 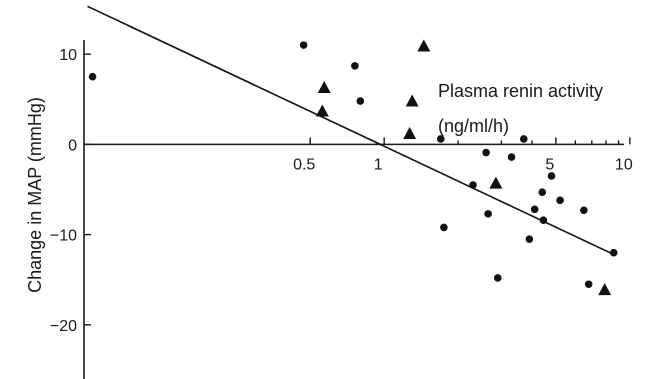 I want to click on y-axis-title: Change in MAP (mmHg), so click(x=35, y=195).